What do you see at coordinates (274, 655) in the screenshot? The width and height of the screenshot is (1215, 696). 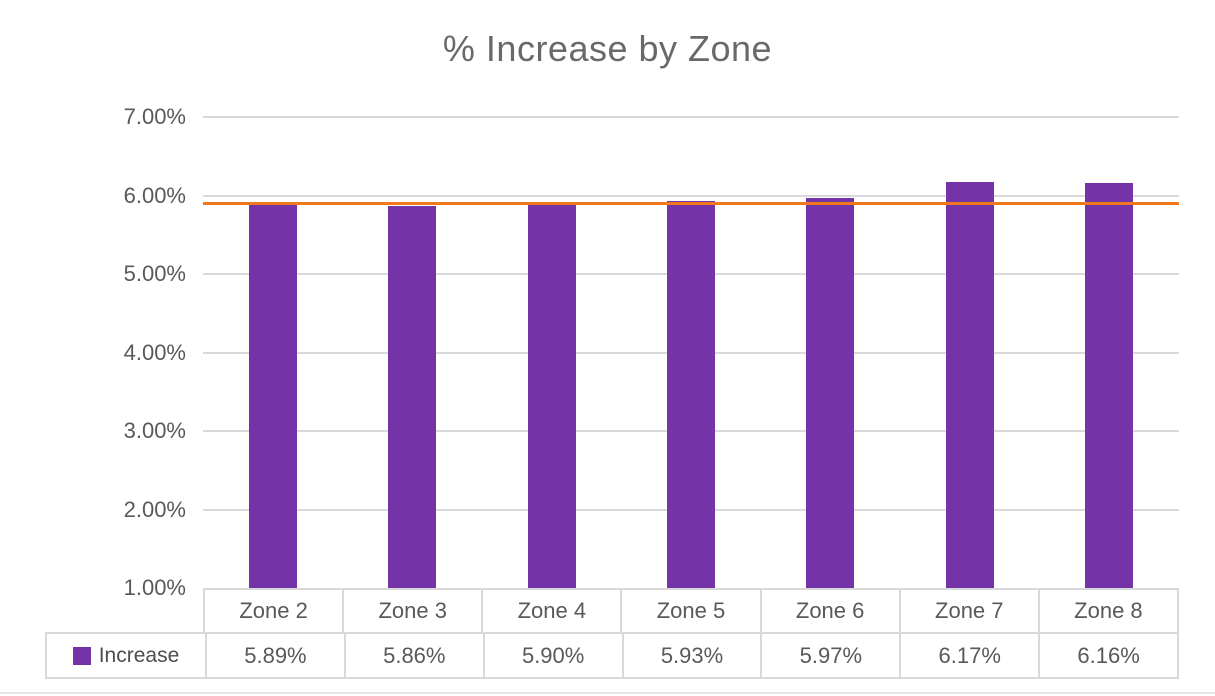 I see `table-value-cell: 5.89%` at bounding box center [274, 655].